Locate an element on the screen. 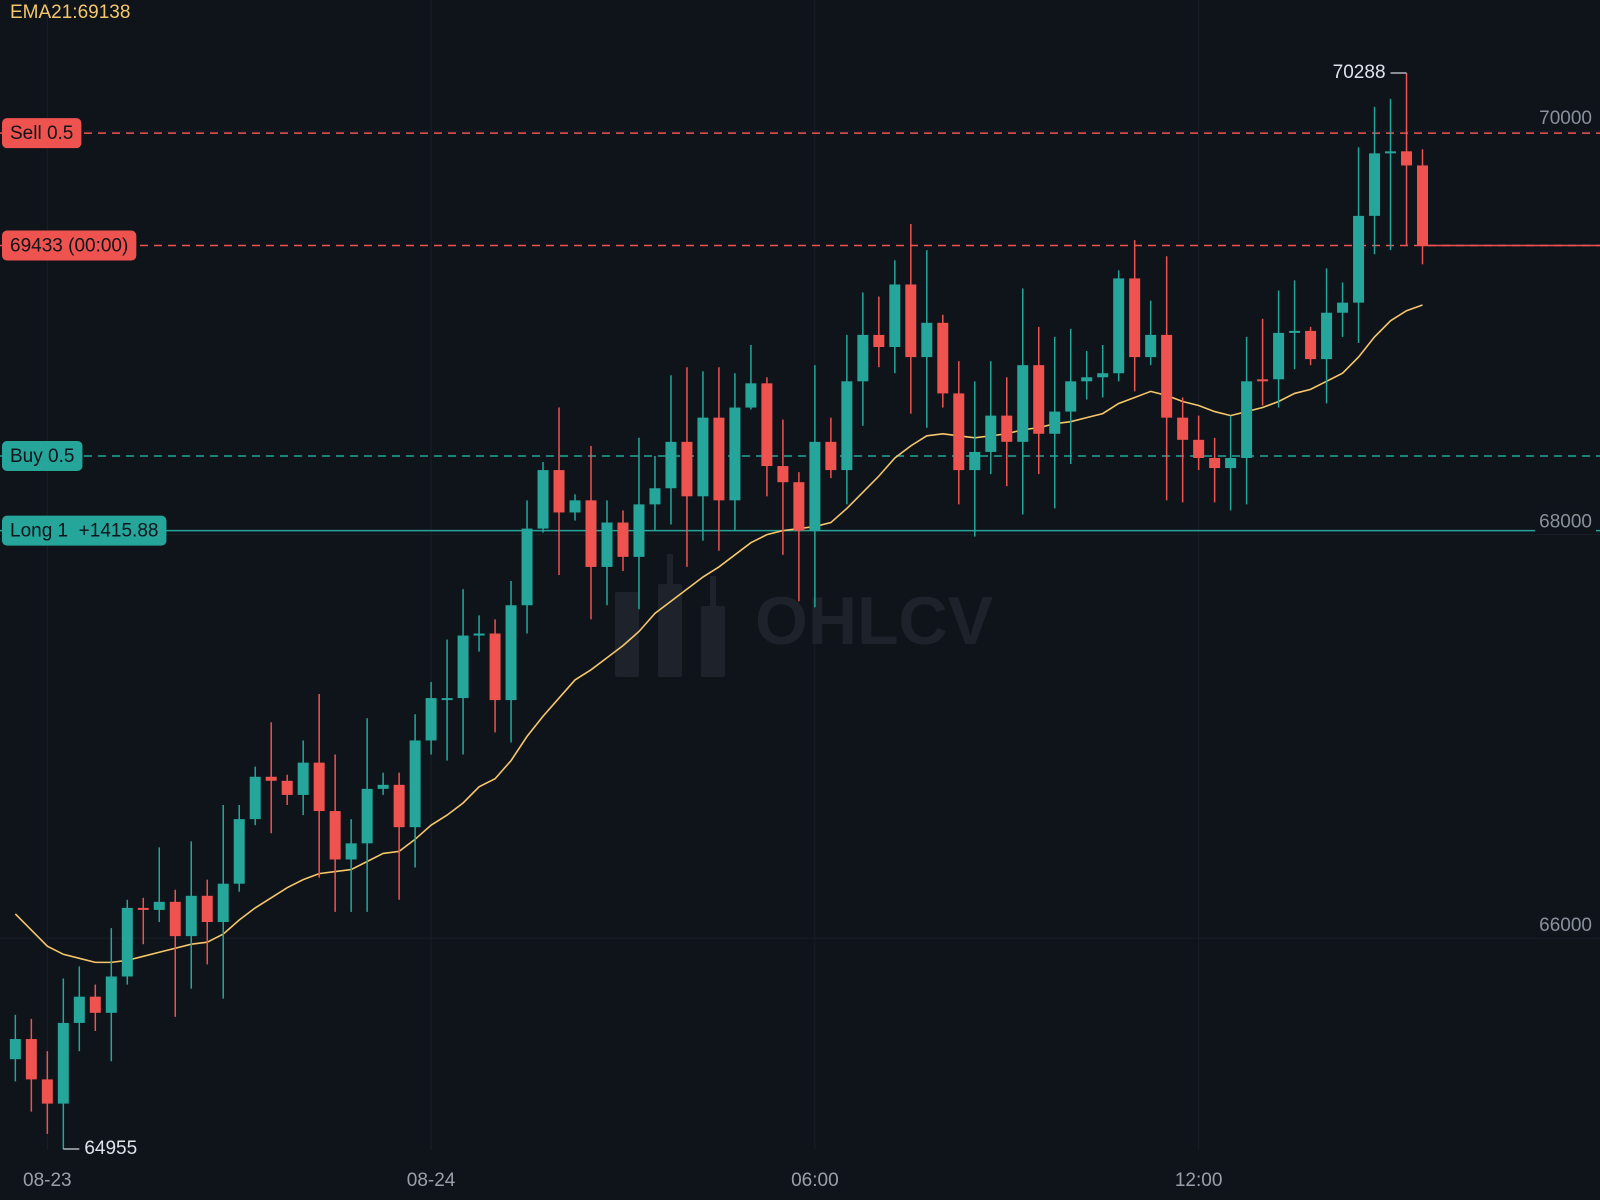 The image size is (1600, 1200). y-tick-label: 68000 is located at coordinates (1565, 522).